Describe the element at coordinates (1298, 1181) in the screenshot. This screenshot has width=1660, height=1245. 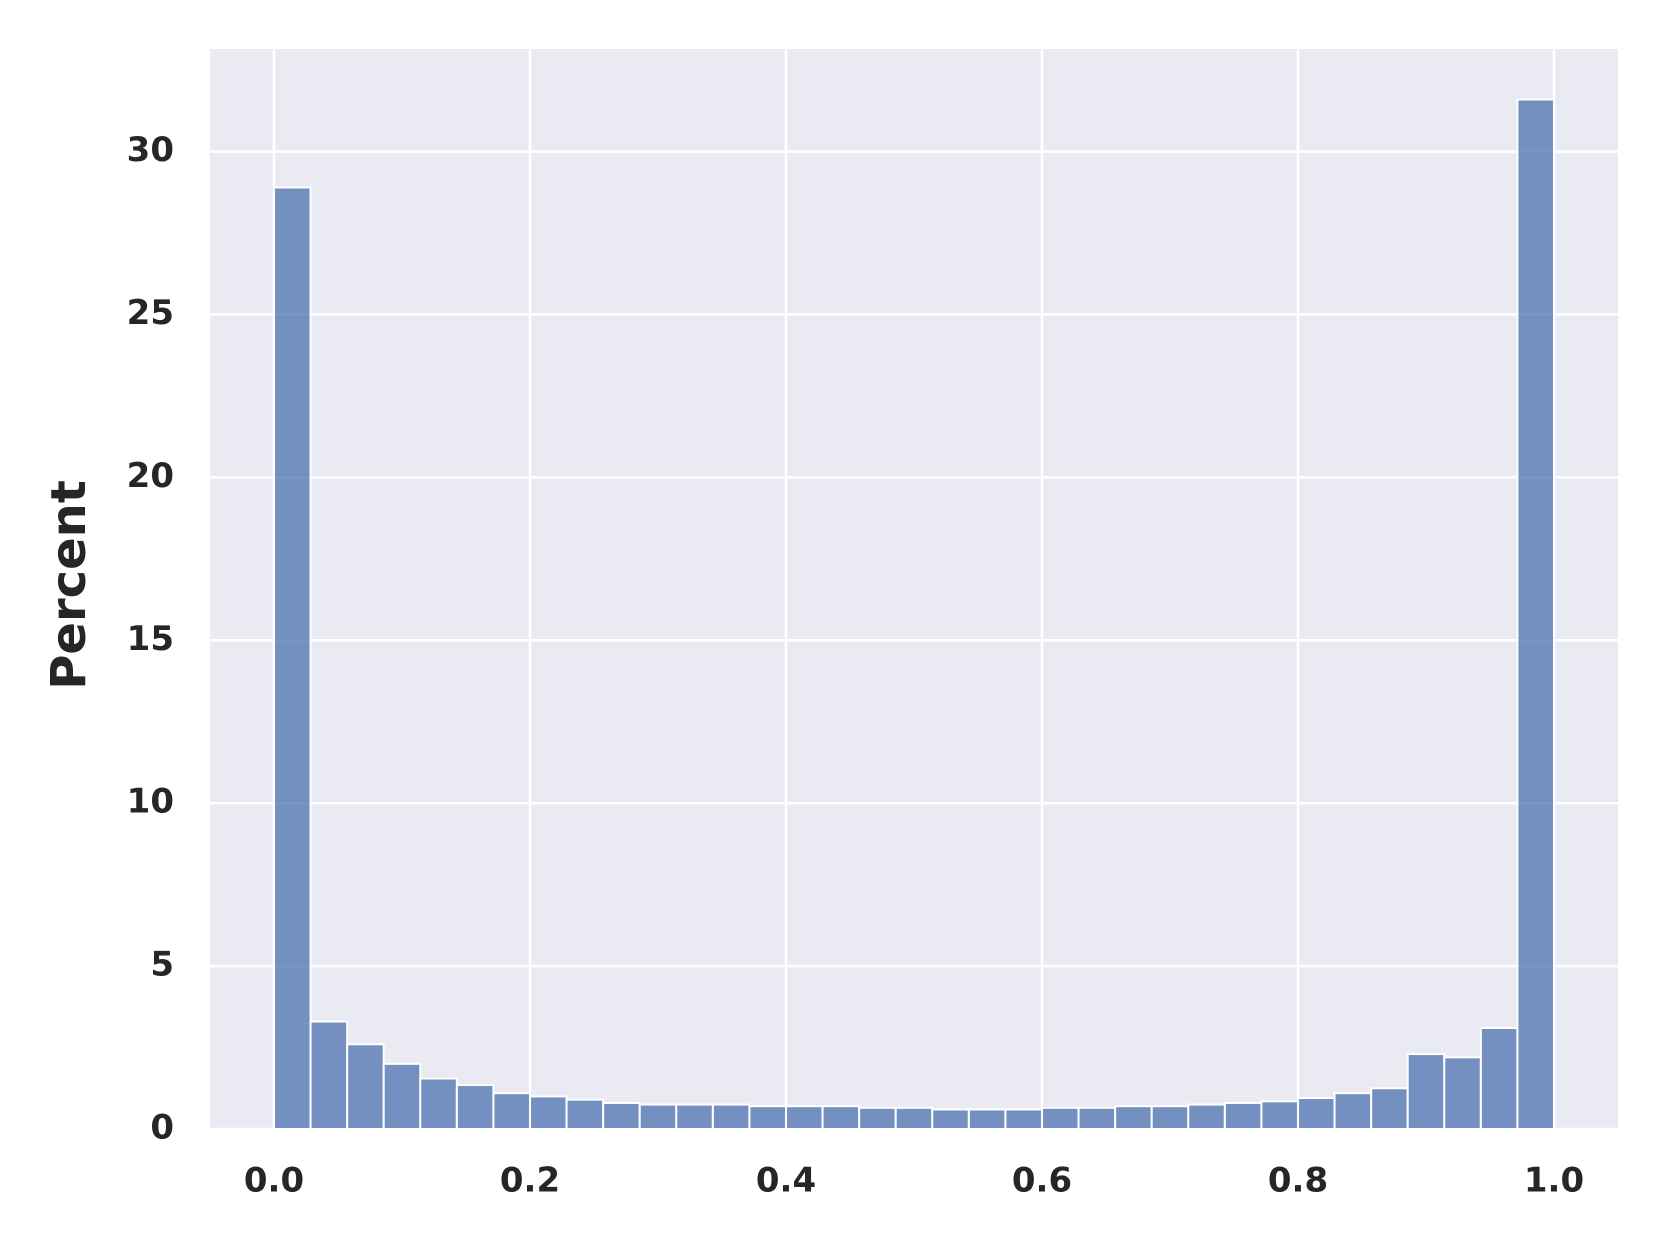
I see `x-tick-label: 0.8` at that location.